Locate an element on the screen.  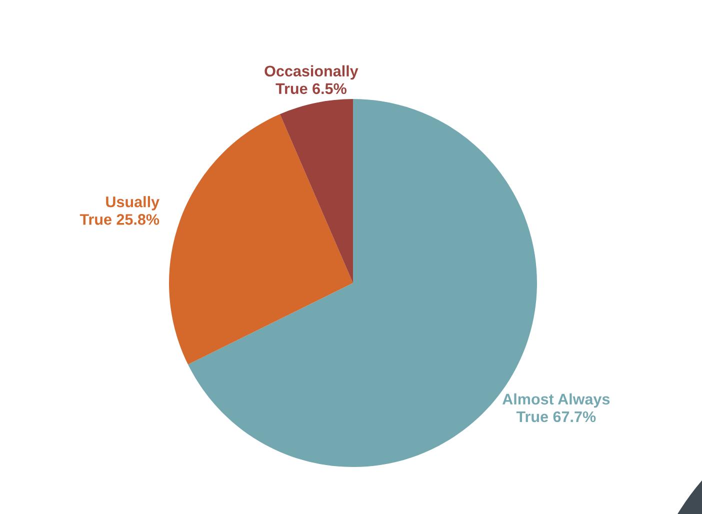
slice-label: Occasionally True 6.5% is located at coordinates (311, 79).